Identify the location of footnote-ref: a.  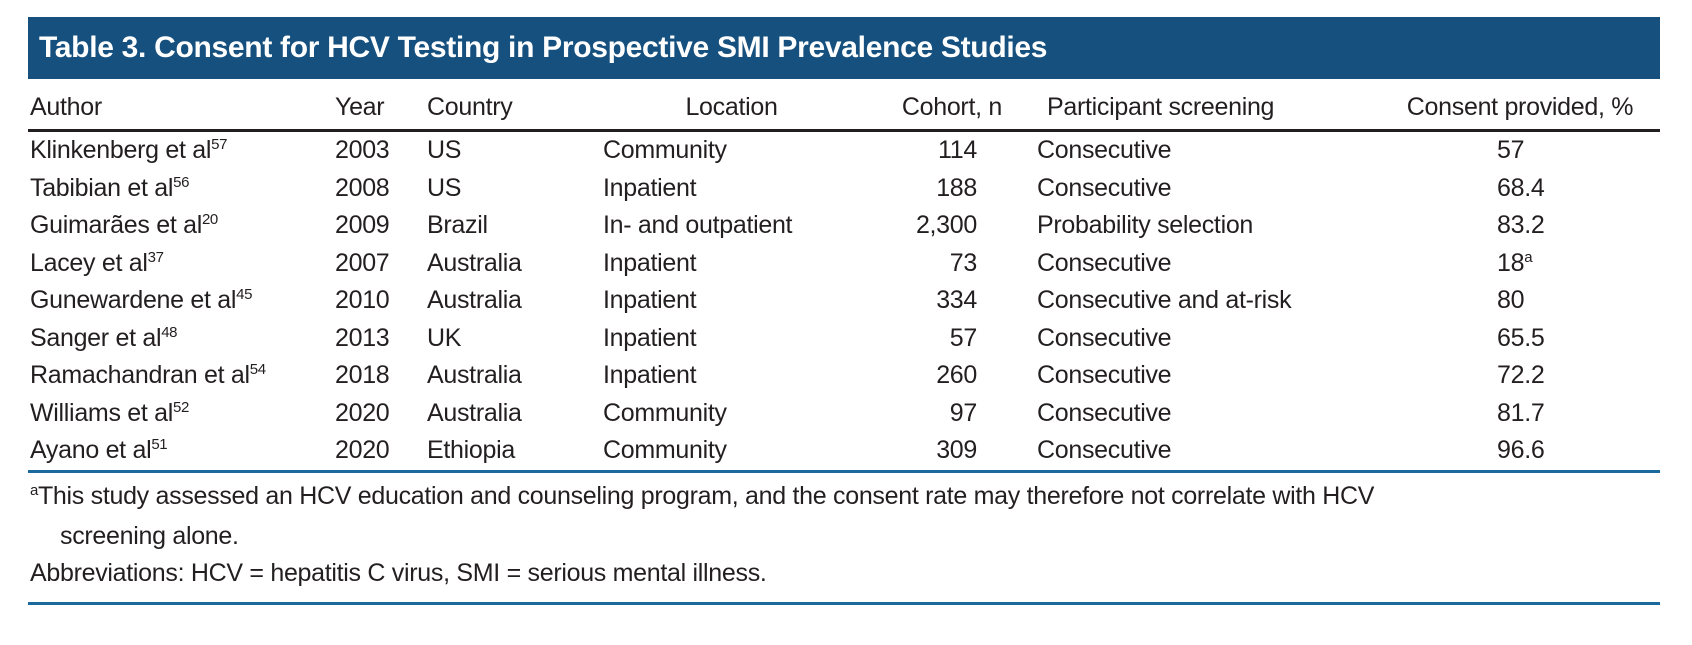
(1528, 257).